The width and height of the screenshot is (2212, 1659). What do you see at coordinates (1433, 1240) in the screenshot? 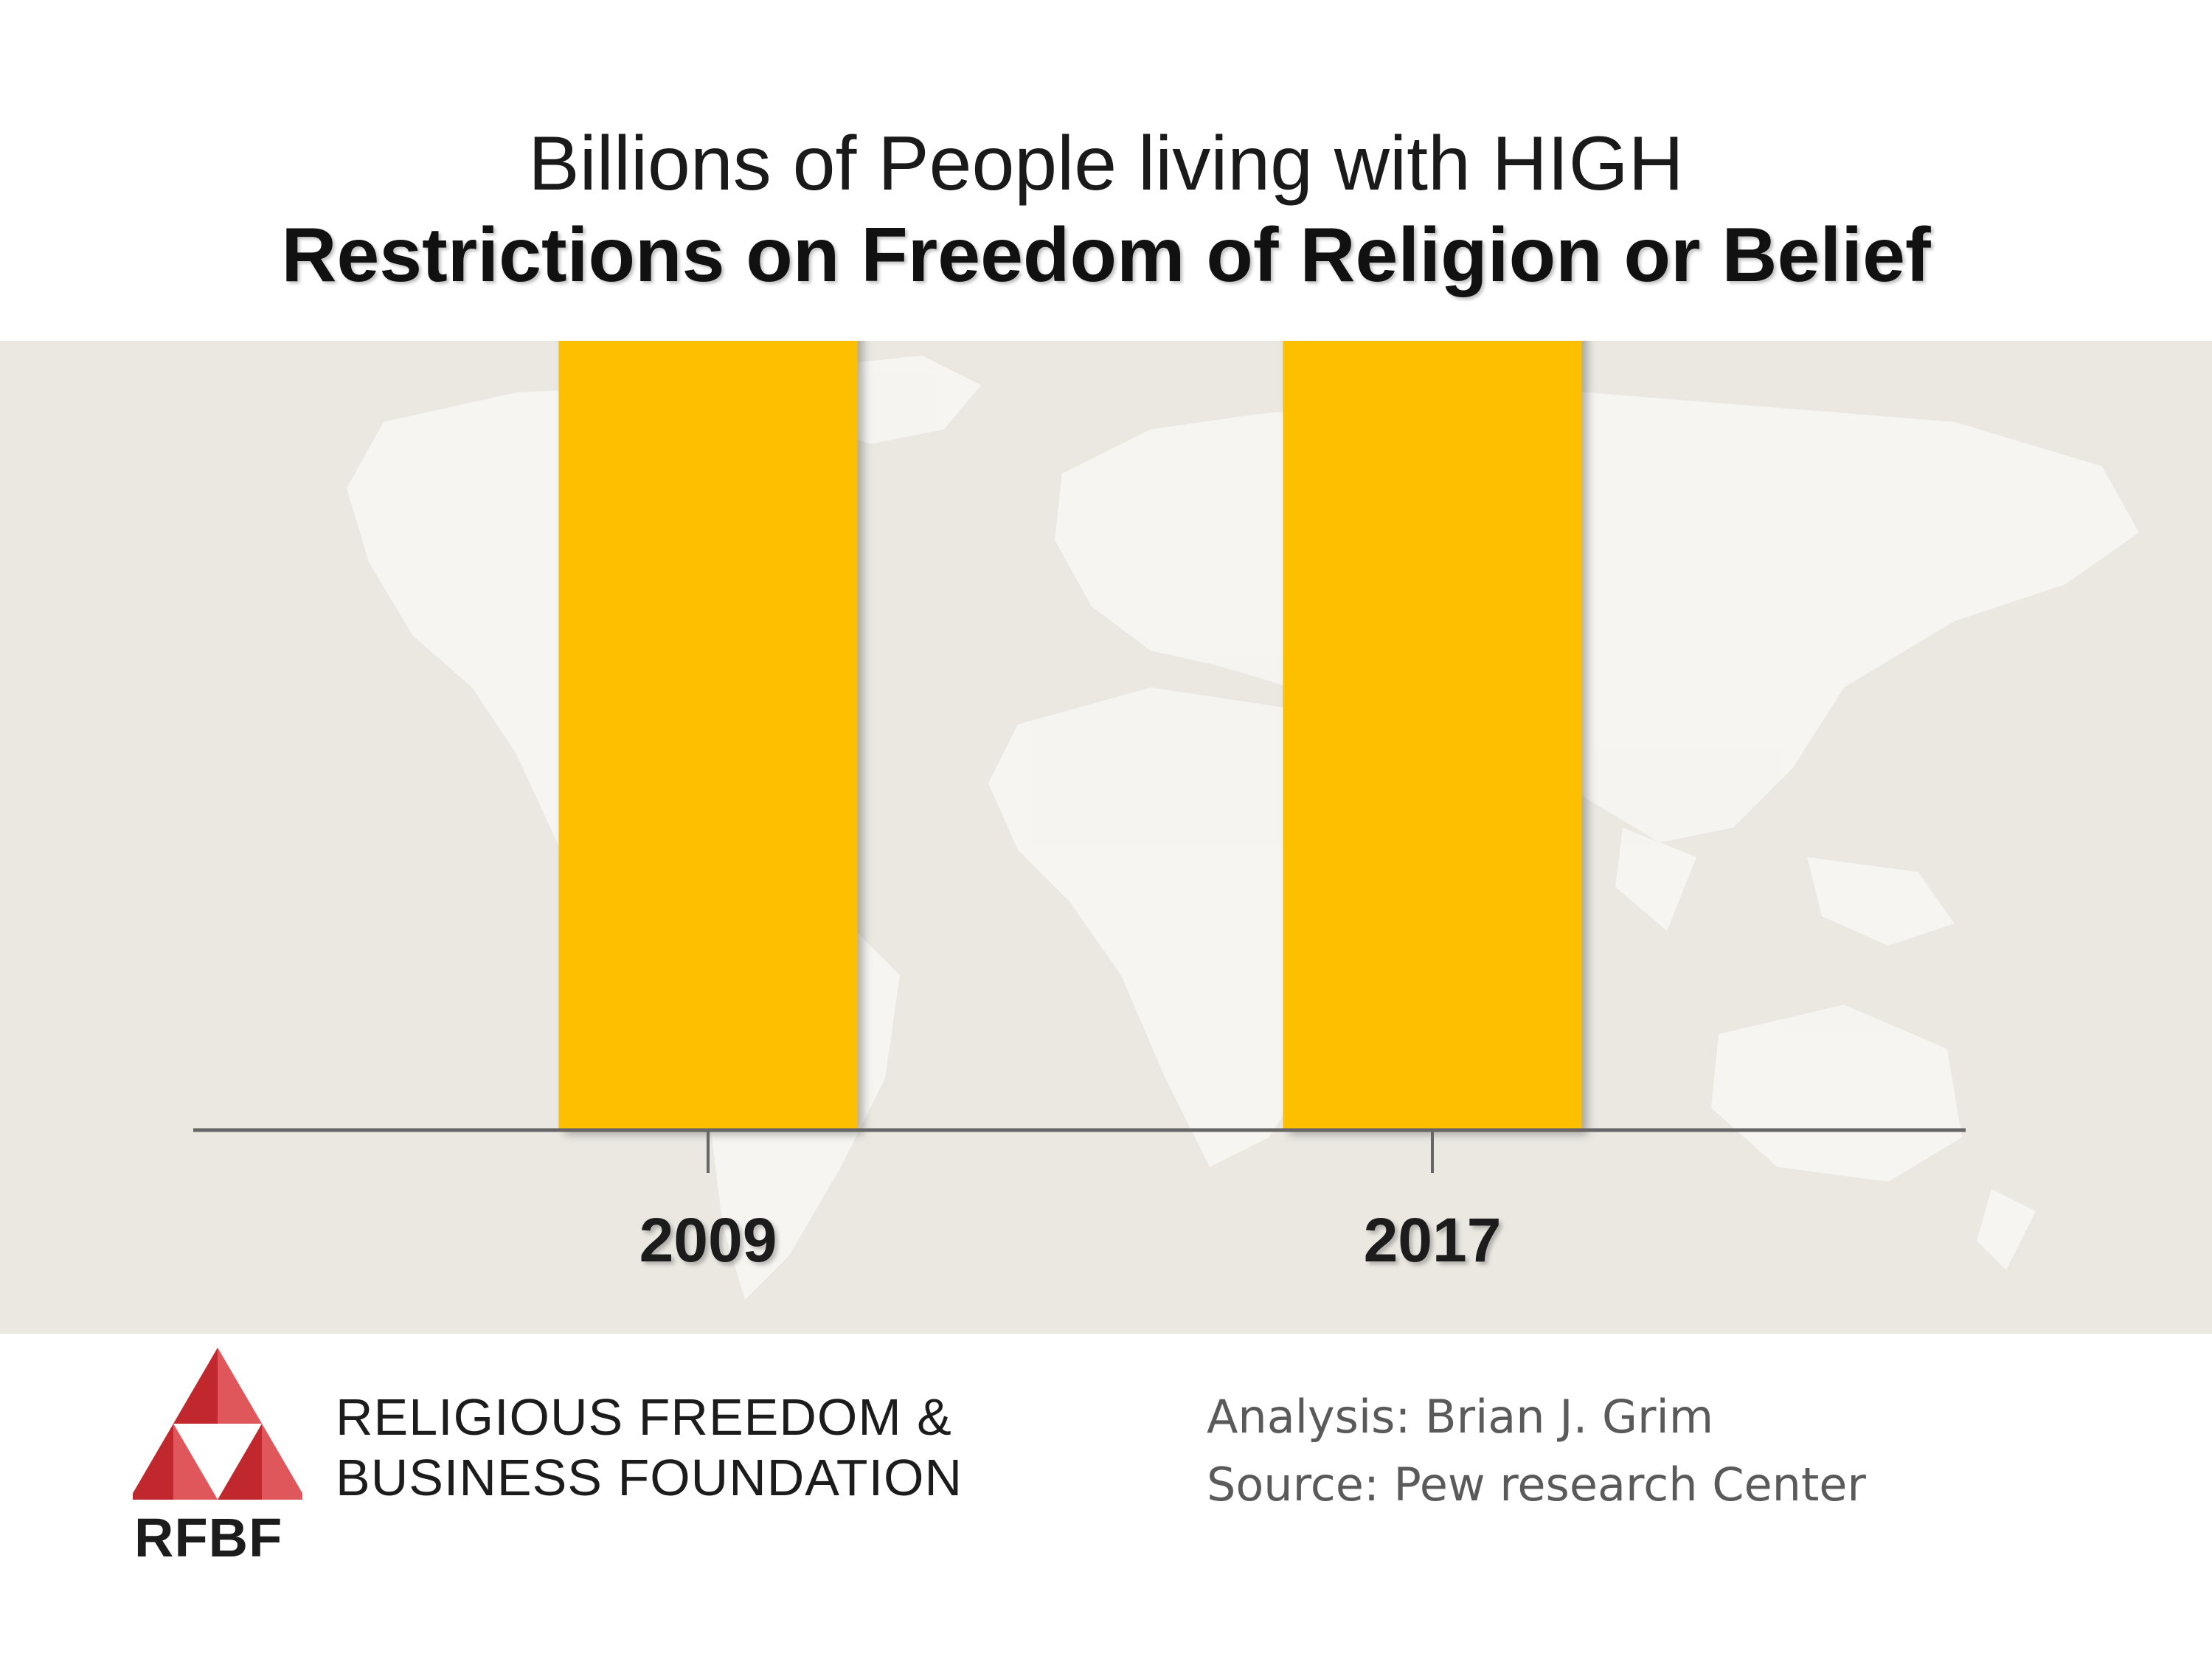
I see `x-tick-label-2017: 2017` at bounding box center [1433, 1240].